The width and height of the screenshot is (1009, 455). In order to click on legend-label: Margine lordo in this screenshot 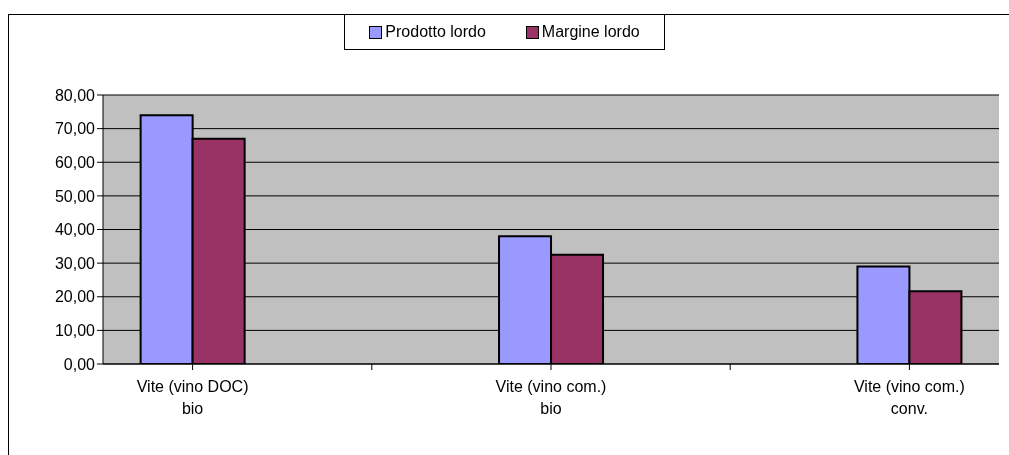, I will do `click(590, 32)`.